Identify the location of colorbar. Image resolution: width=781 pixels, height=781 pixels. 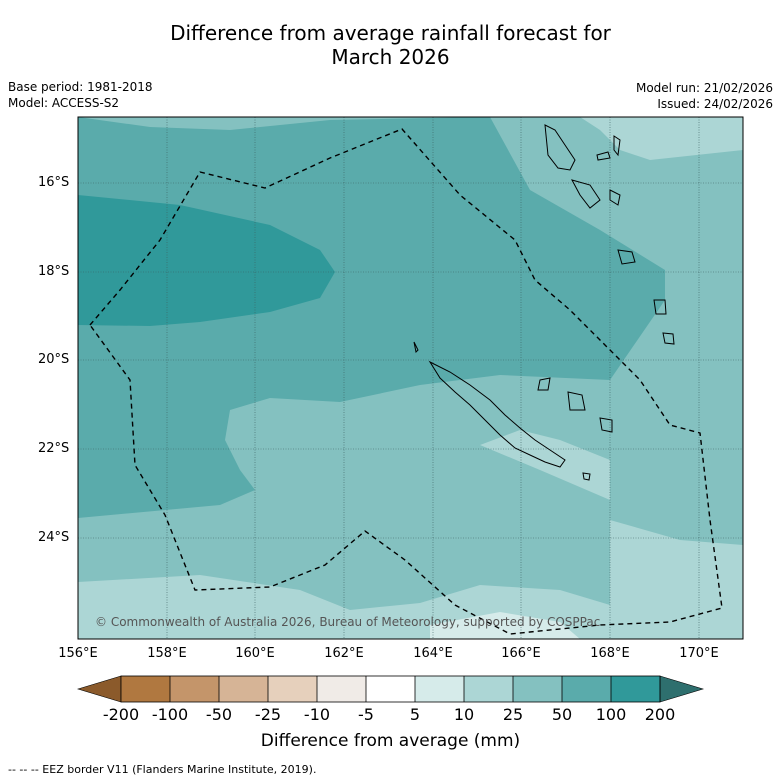
(390, 689).